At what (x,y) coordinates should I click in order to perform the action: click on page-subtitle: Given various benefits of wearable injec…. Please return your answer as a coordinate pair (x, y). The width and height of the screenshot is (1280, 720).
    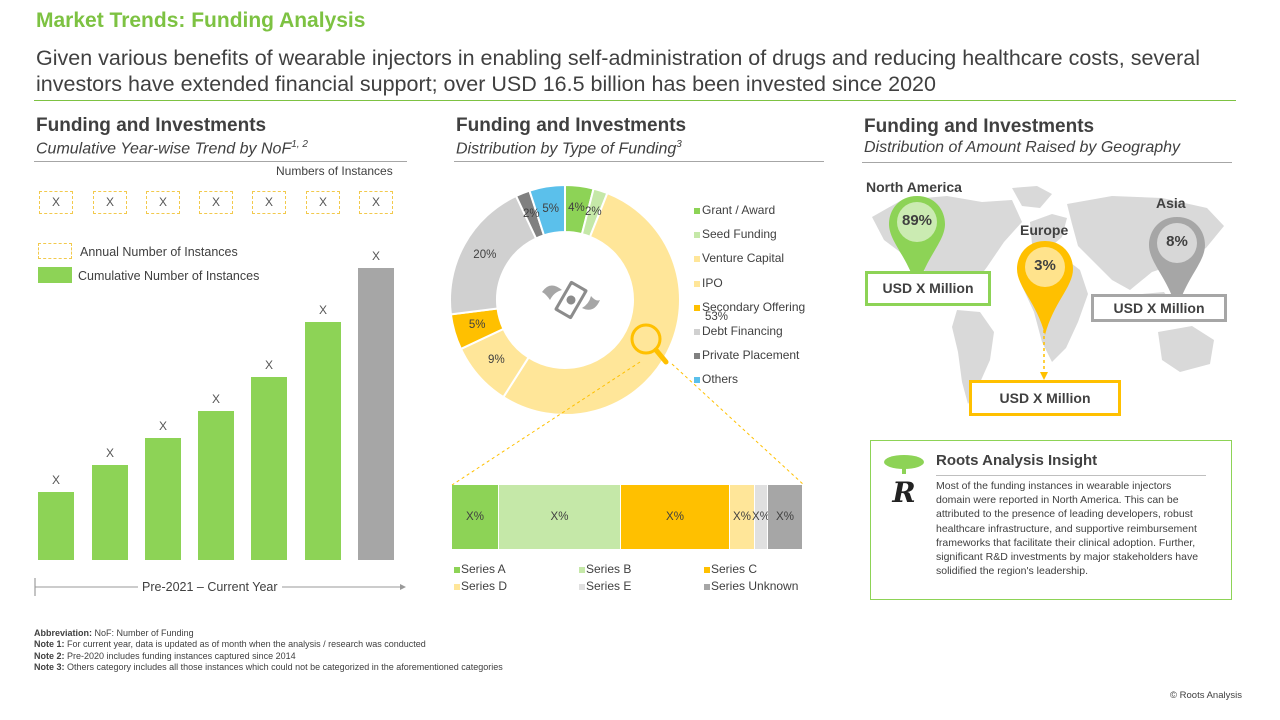
    Looking at the image, I should click on (618, 71).